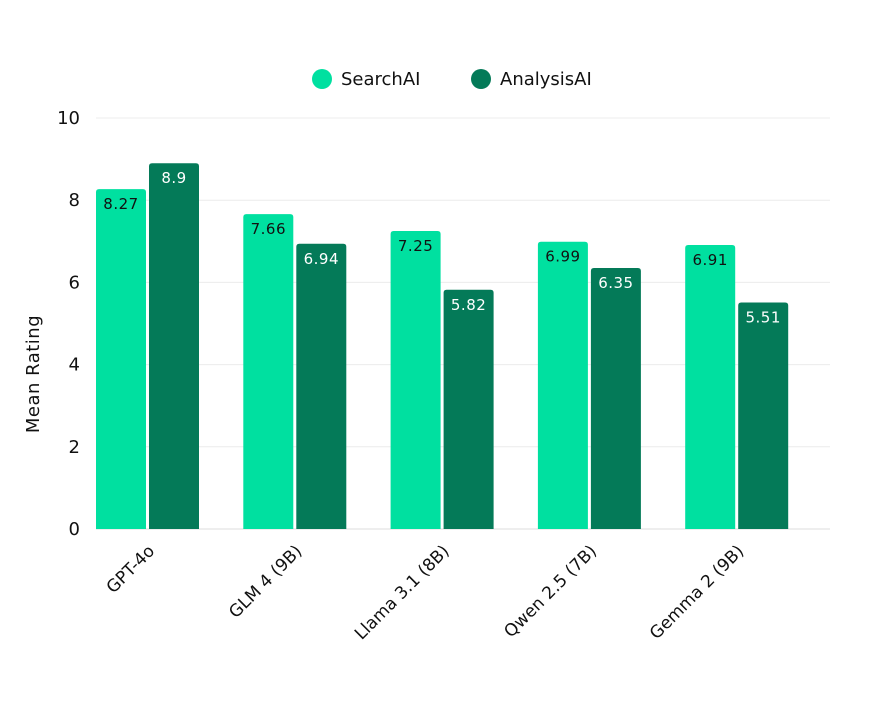 The width and height of the screenshot is (876, 716). Describe the element at coordinates (74, 365) in the screenshot. I see `y-tick-label: 4` at that location.